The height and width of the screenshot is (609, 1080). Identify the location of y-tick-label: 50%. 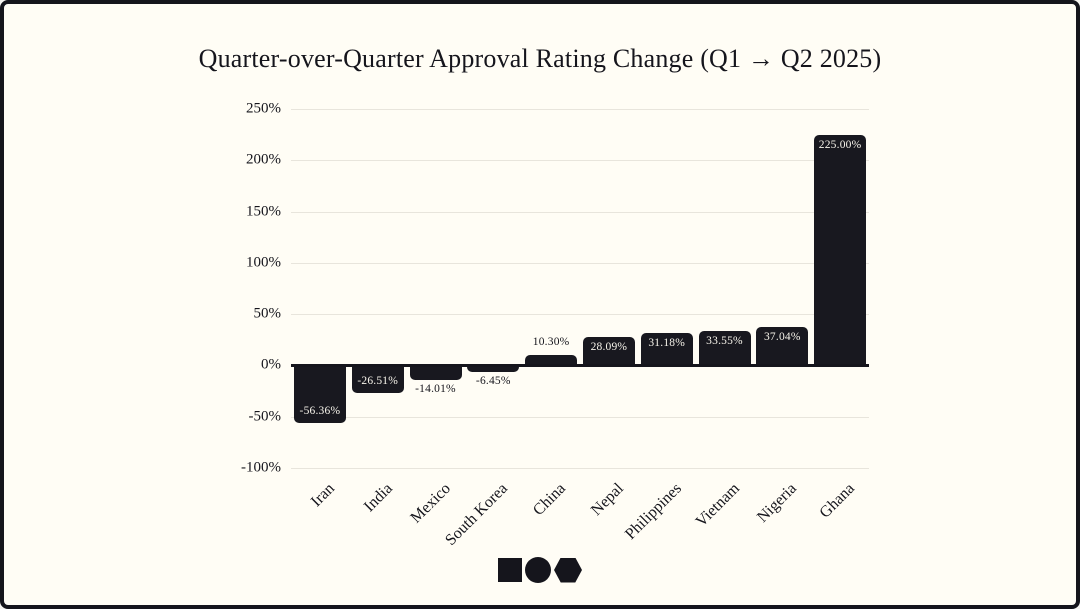
(267, 313).